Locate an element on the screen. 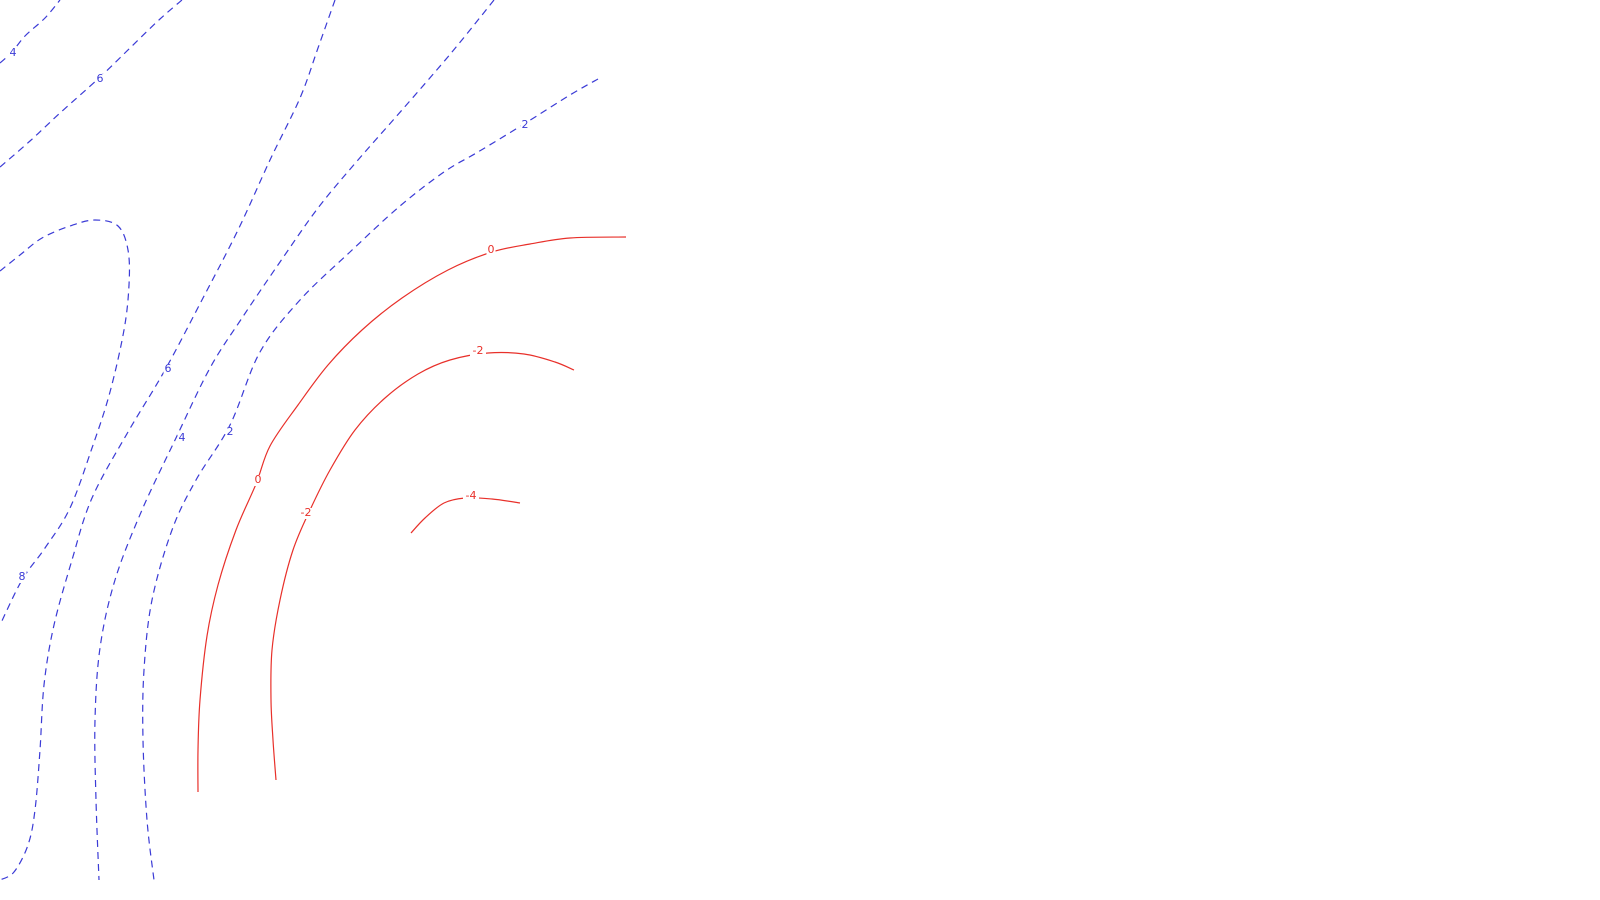 This screenshot has width=1600, height=900. contour-label-8: -2 is located at coordinates (478, 350).